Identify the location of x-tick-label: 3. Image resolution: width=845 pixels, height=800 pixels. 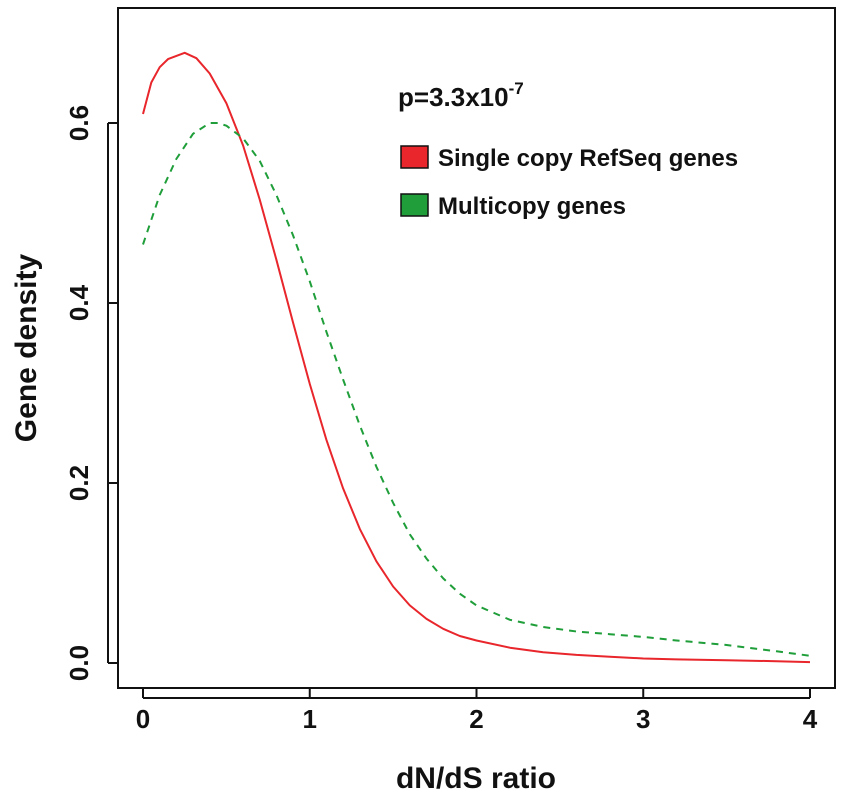
(643, 719).